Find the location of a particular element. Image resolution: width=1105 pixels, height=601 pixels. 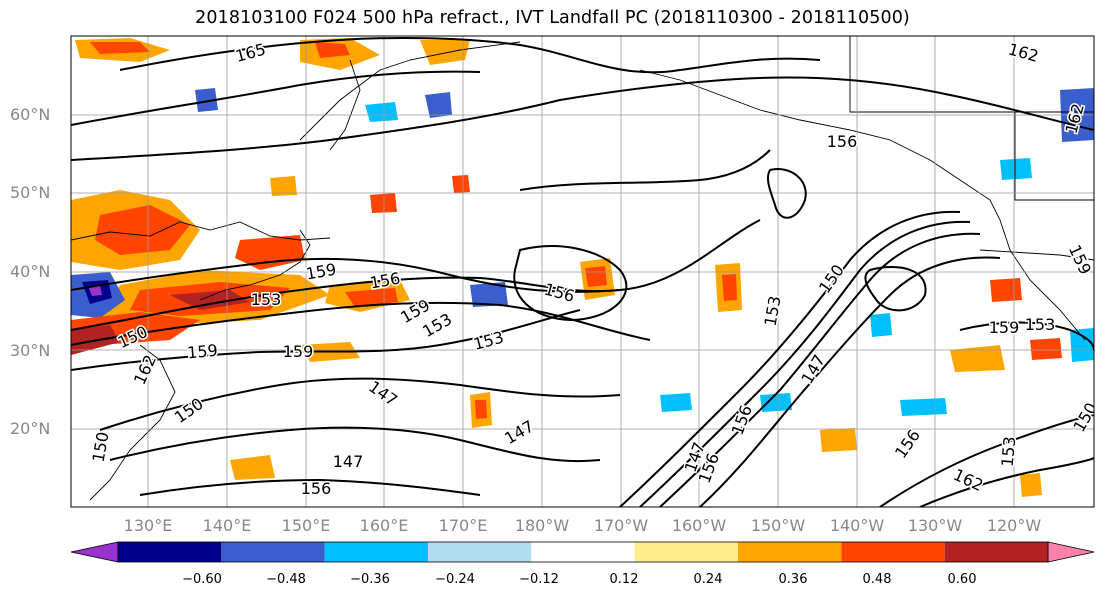

lat-label: 60°N is located at coordinates (30, 114).